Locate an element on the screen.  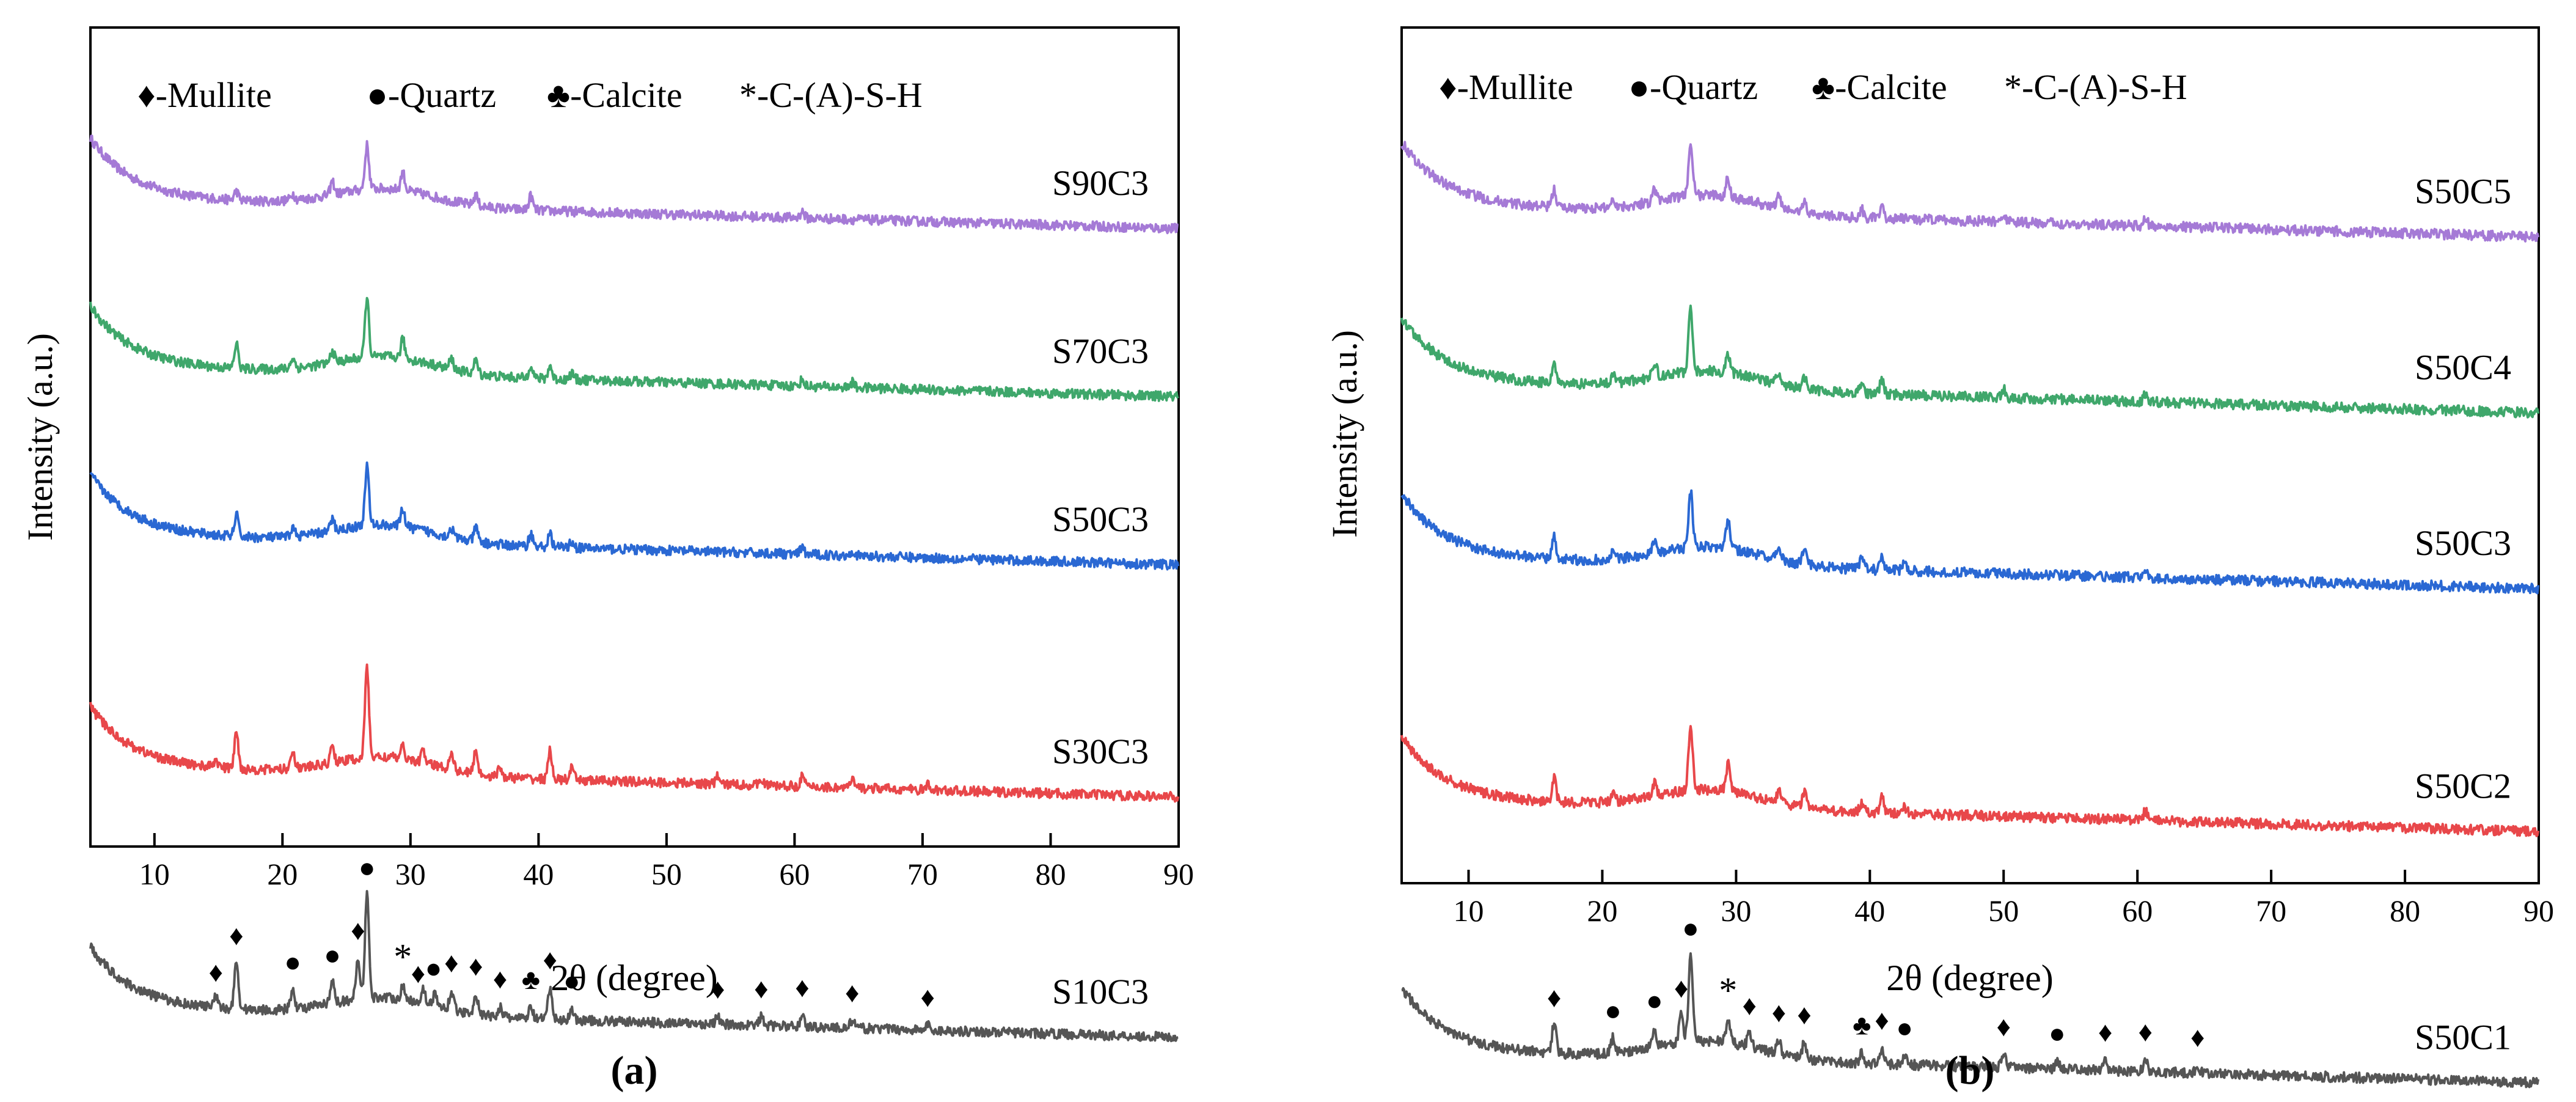
series-label-s90c3: S90C3 is located at coordinates (1100, 183).